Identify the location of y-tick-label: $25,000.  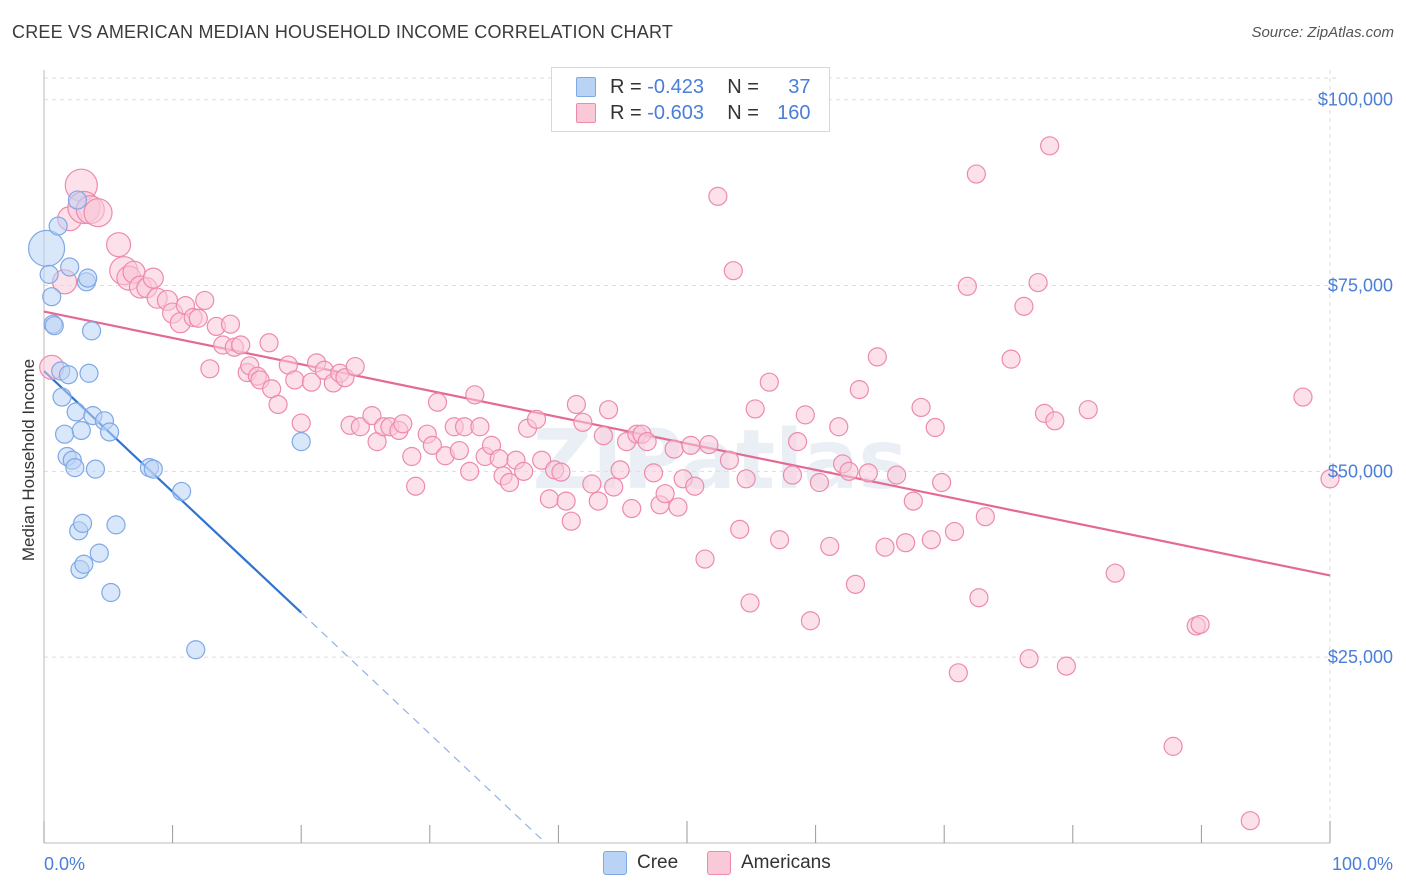
(1360, 657).